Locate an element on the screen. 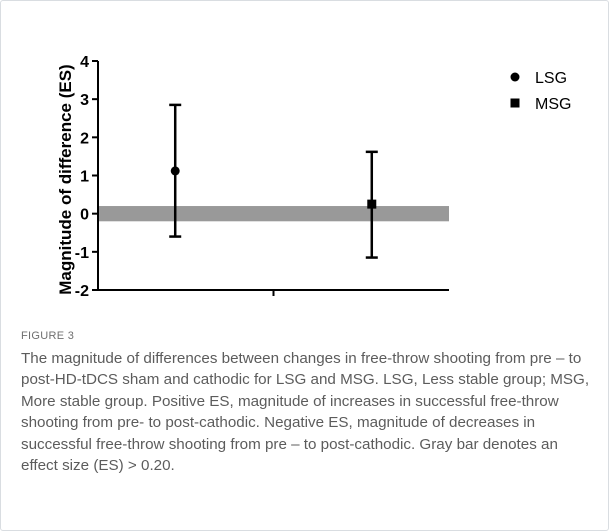  y-tick-label: 1 is located at coordinates (84, 177).